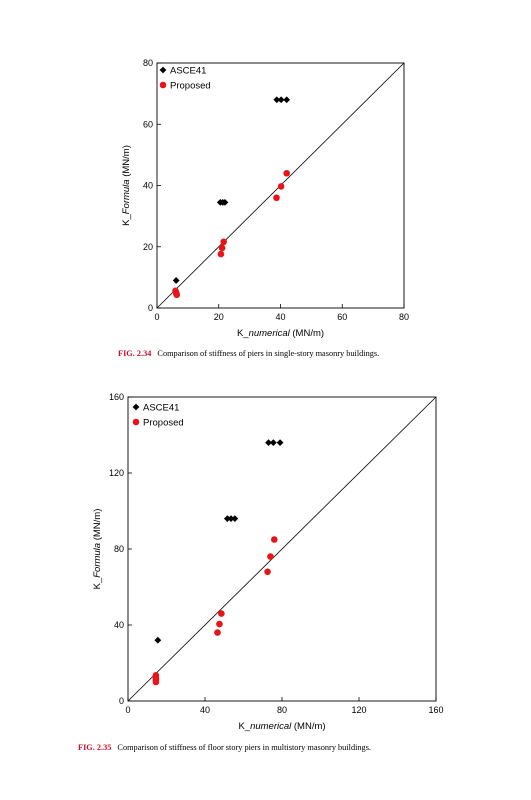  Describe the element at coordinates (148, 247) in the screenshot. I see `y-tick-label: 20` at that location.